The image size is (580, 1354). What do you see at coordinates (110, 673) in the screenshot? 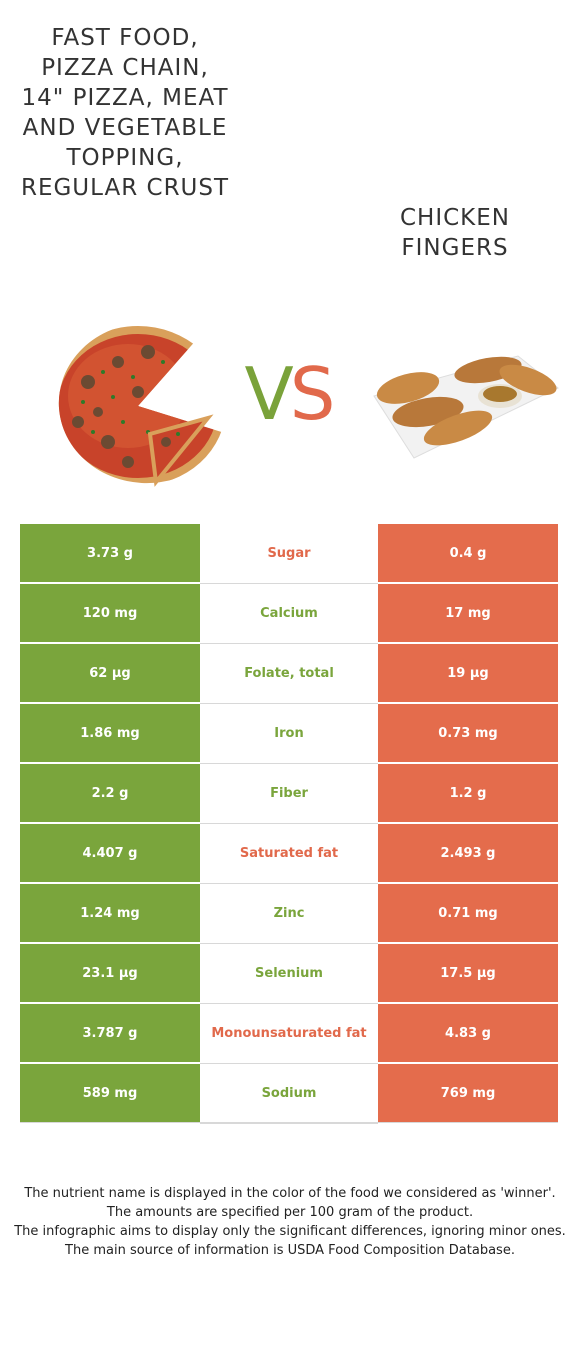
I see `left-value: 62 µg` at bounding box center [110, 673].